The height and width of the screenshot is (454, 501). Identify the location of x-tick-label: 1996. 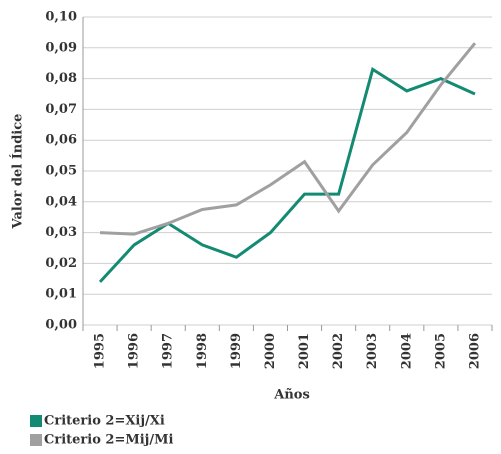
(134, 351).